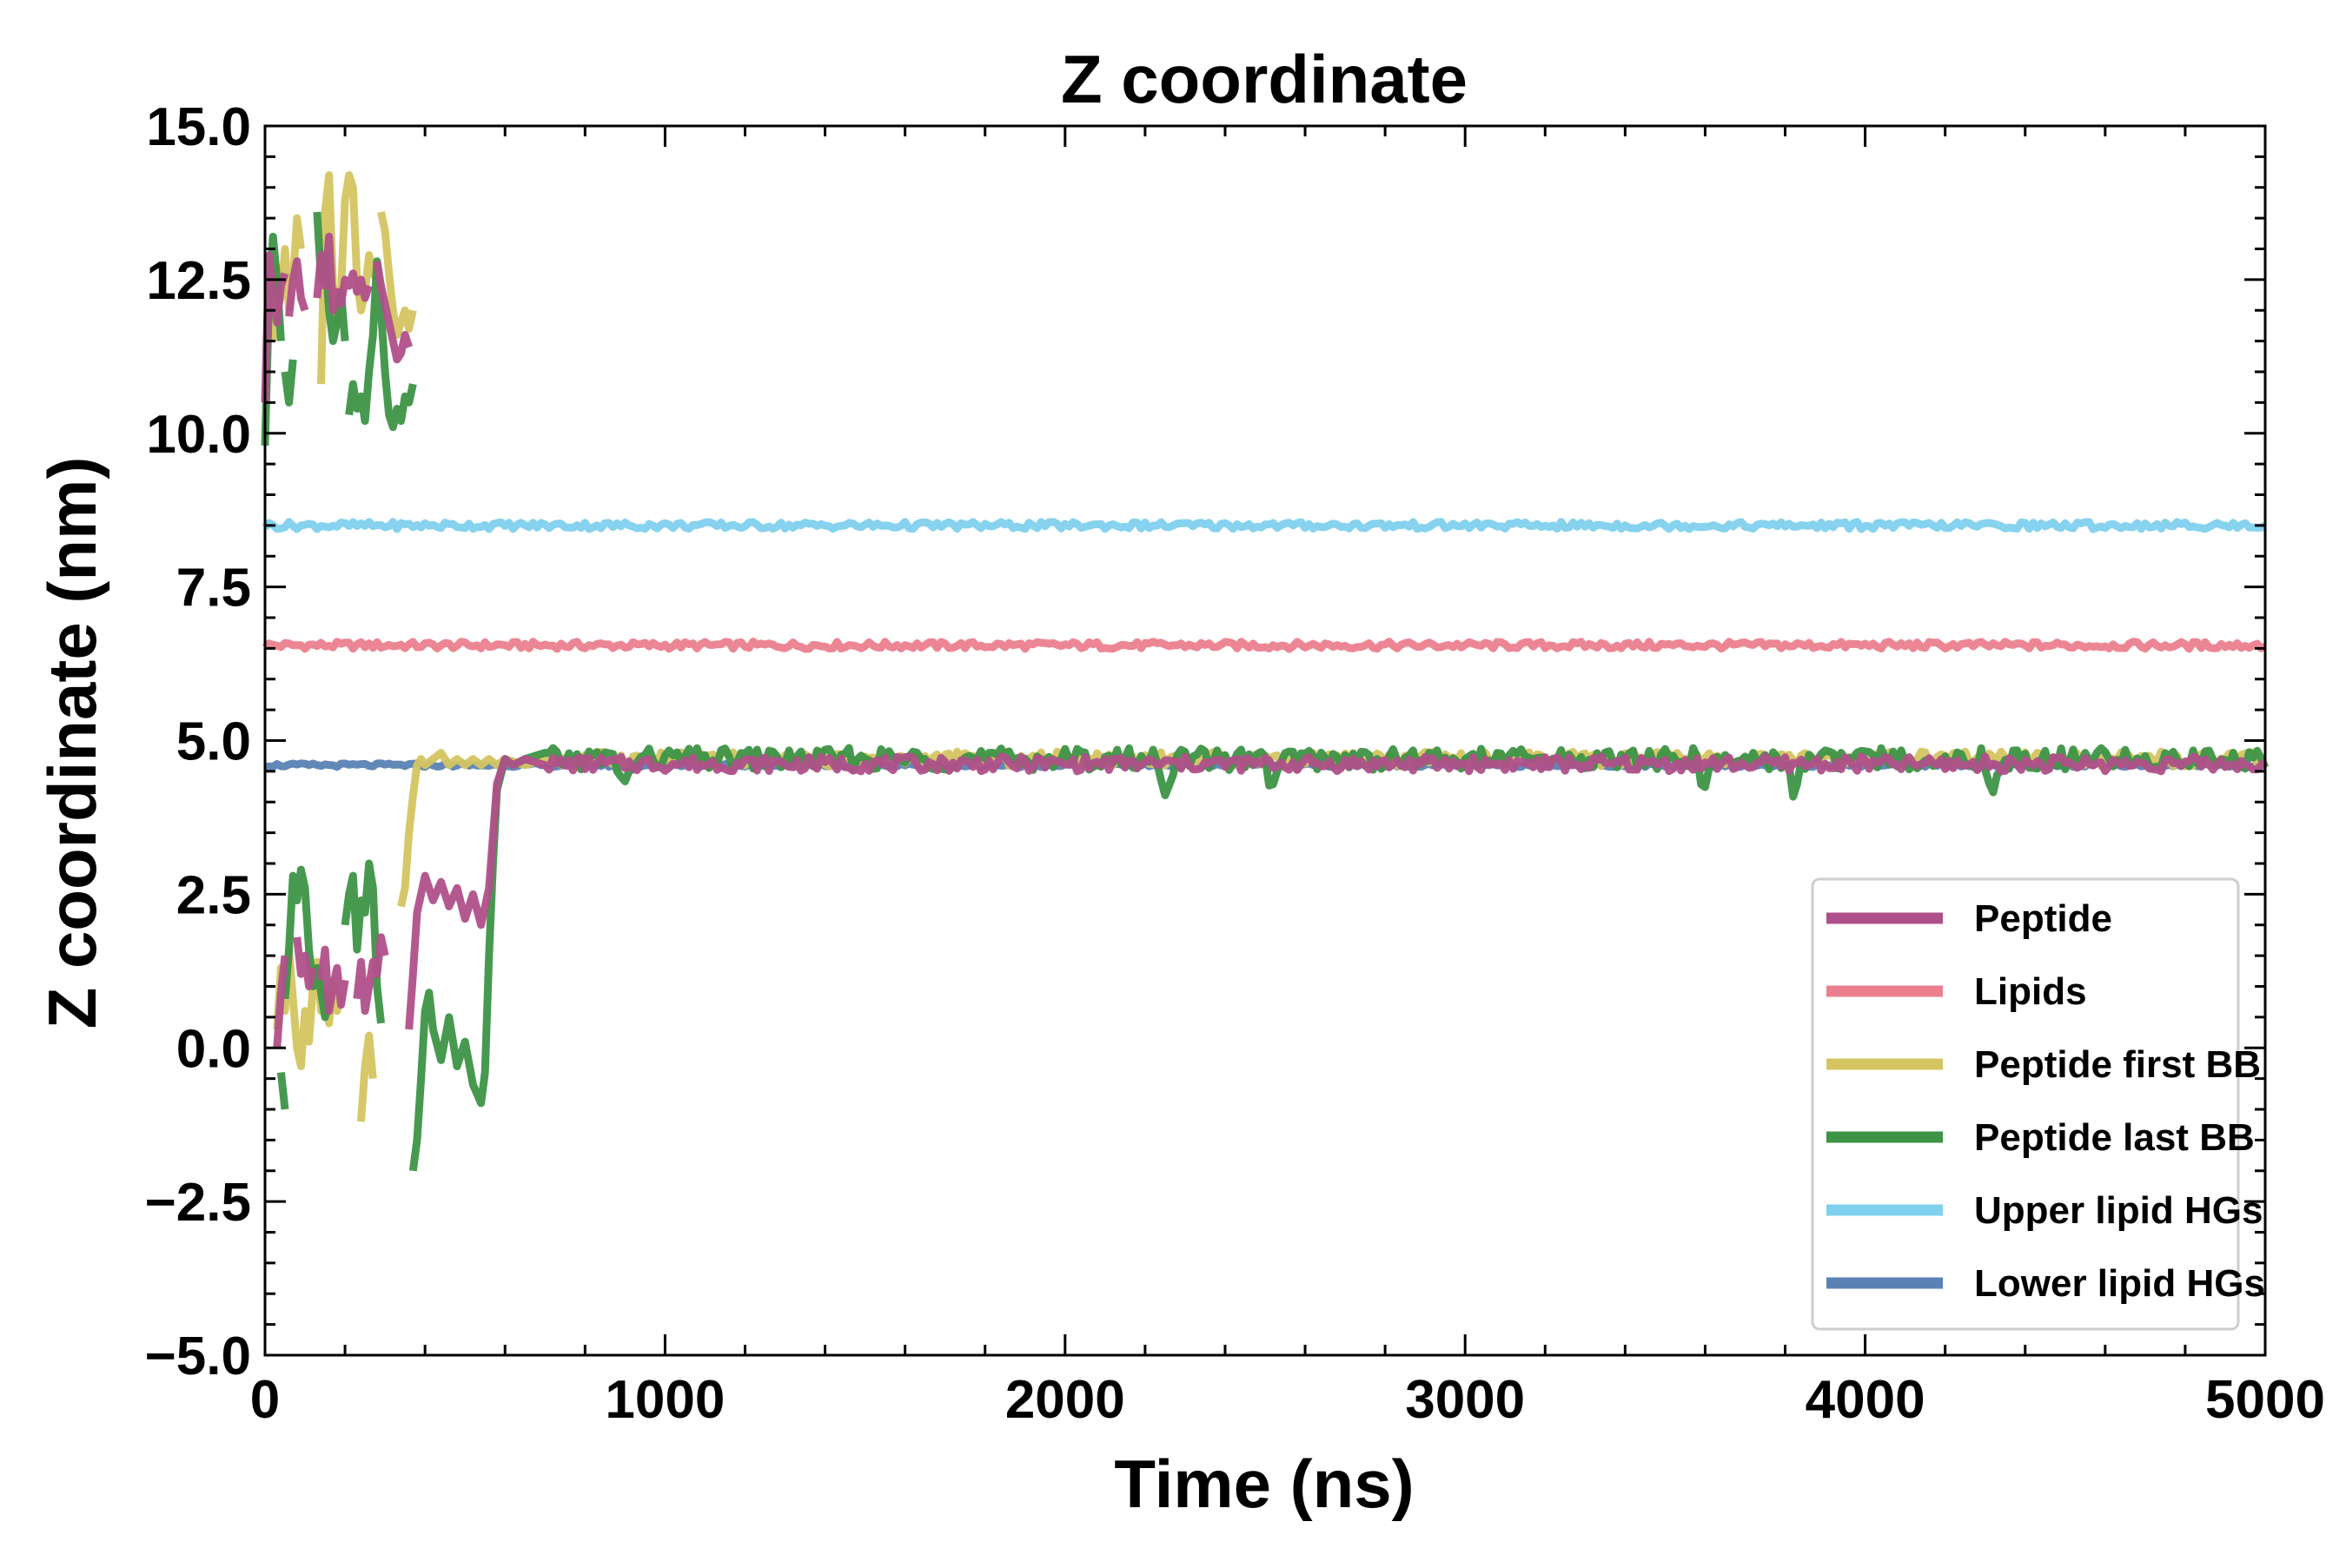 The image size is (2346, 1568). Describe the element at coordinates (2118, 1064) in the screenshot. I see `legend-label: Peptide first BB` at that location.